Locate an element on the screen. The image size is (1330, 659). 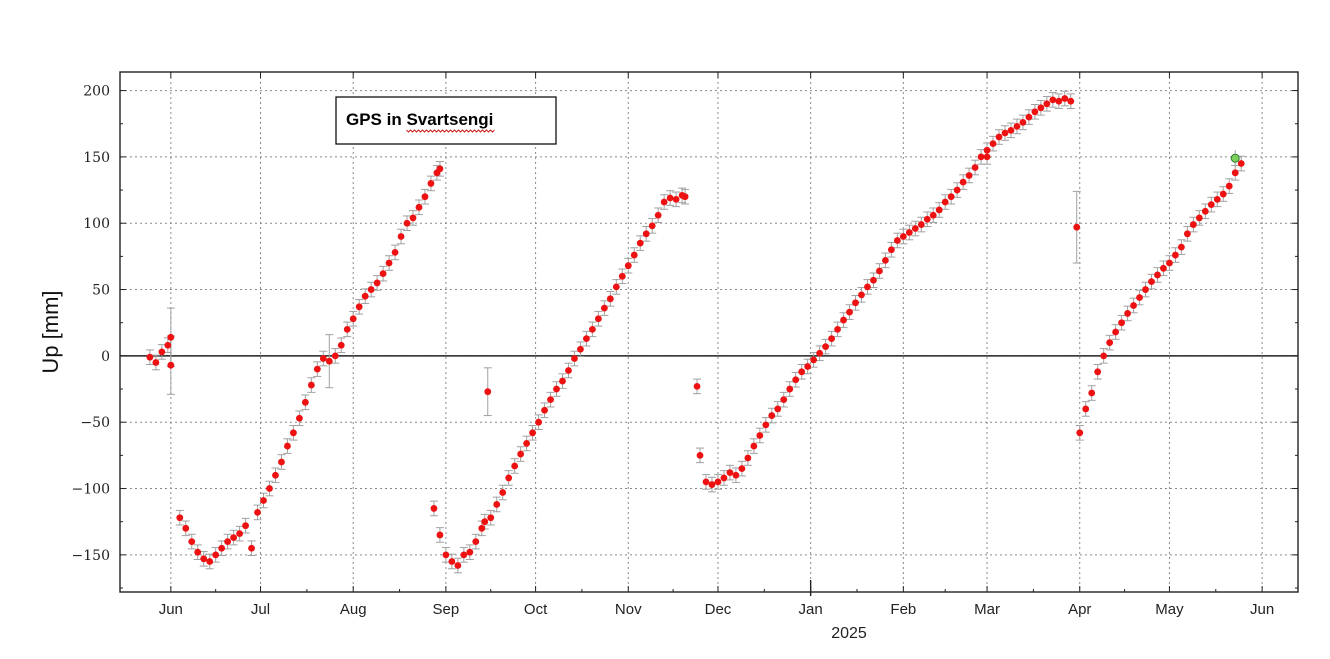
x-tick-label: Feb is located at coordinates (903, 609).